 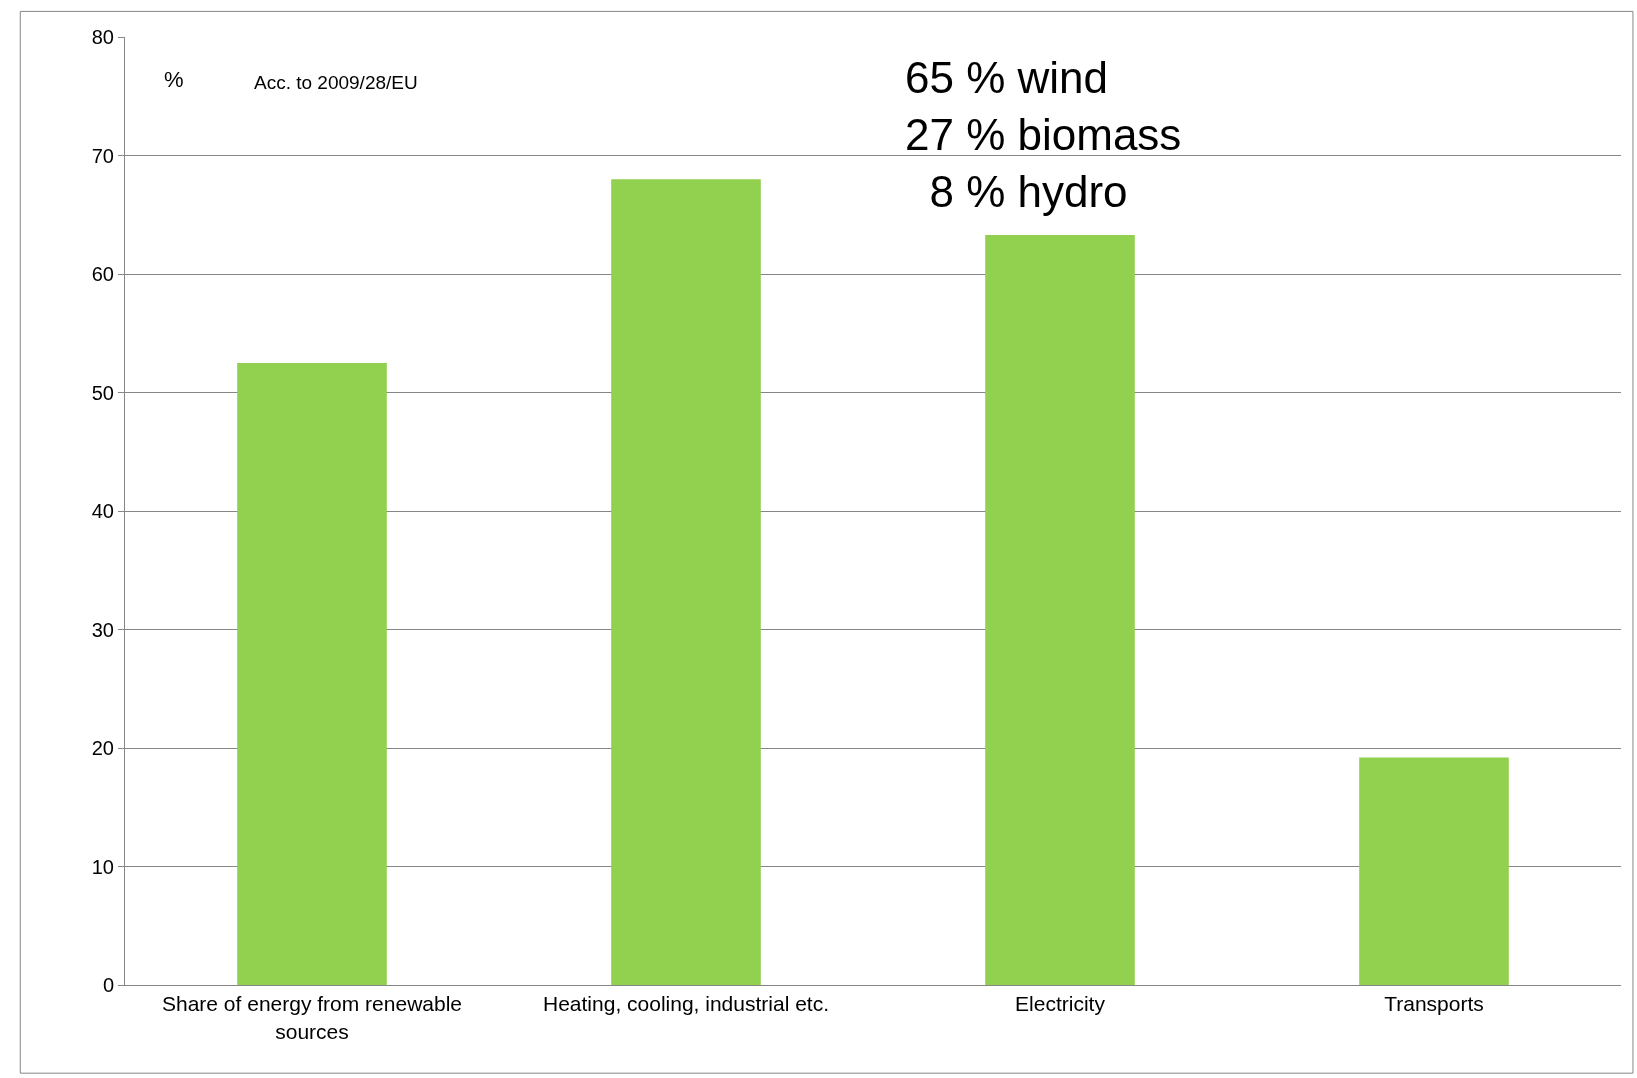 I want to click on y-tick-label: 30, so click(x=102, y=629).